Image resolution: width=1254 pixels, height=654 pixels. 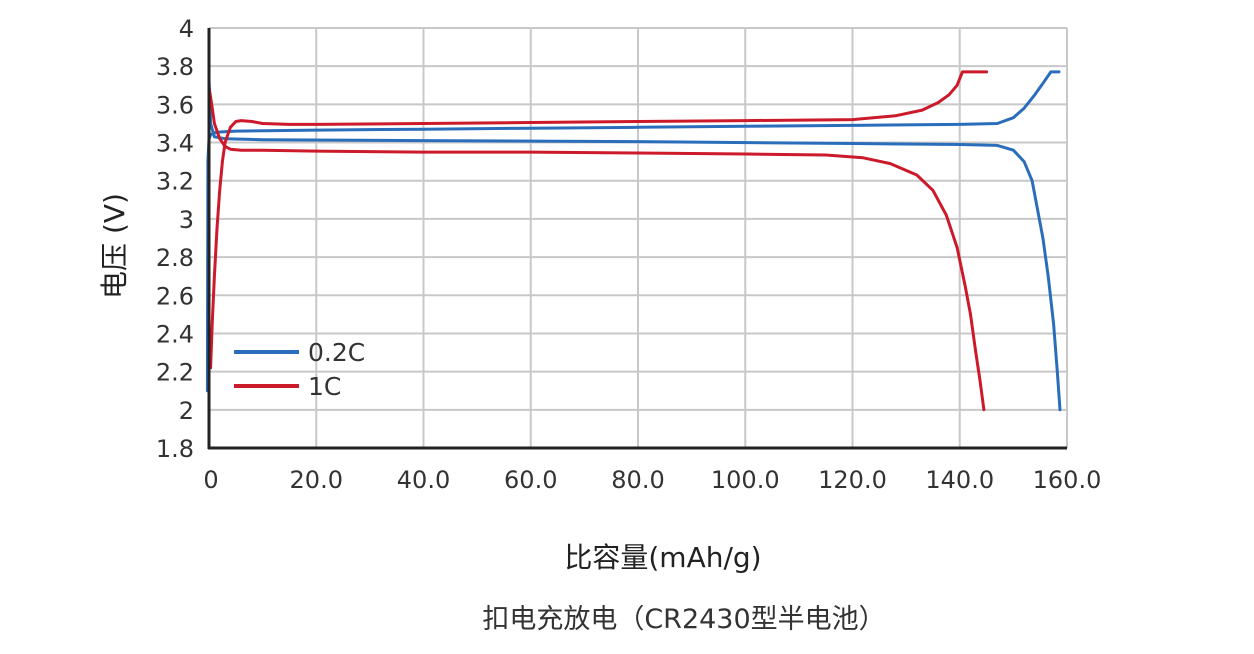 What do you see at coordinates (423, 480) in the screenshot?
I see `x-tick-label: 40.0` at bounding box center [423, 480].